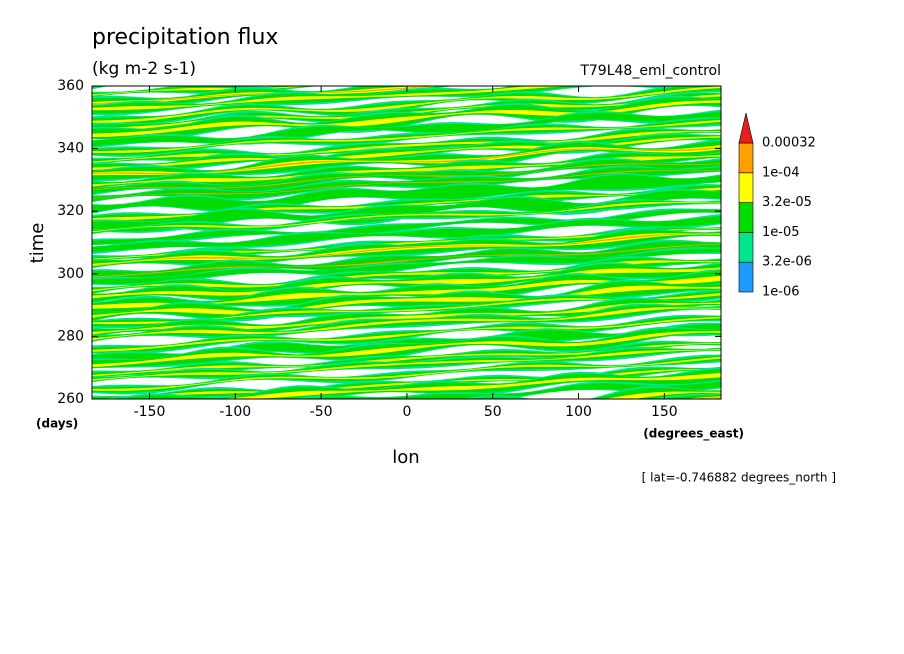 The height and width of the screenshot is (654, 904). I want to click on annotation: T79L48_eml_control, so click(650, 71).